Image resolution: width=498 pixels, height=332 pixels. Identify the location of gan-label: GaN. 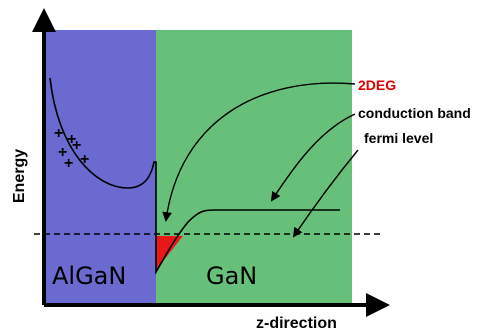
(231, 276).